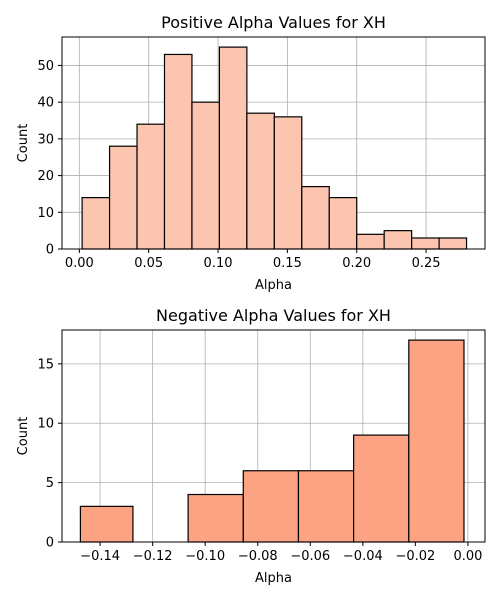  Describe the element at coordinates (205, 556) in the screenshot. I see `chart-2-x-tick-label: −0.10` at that location.